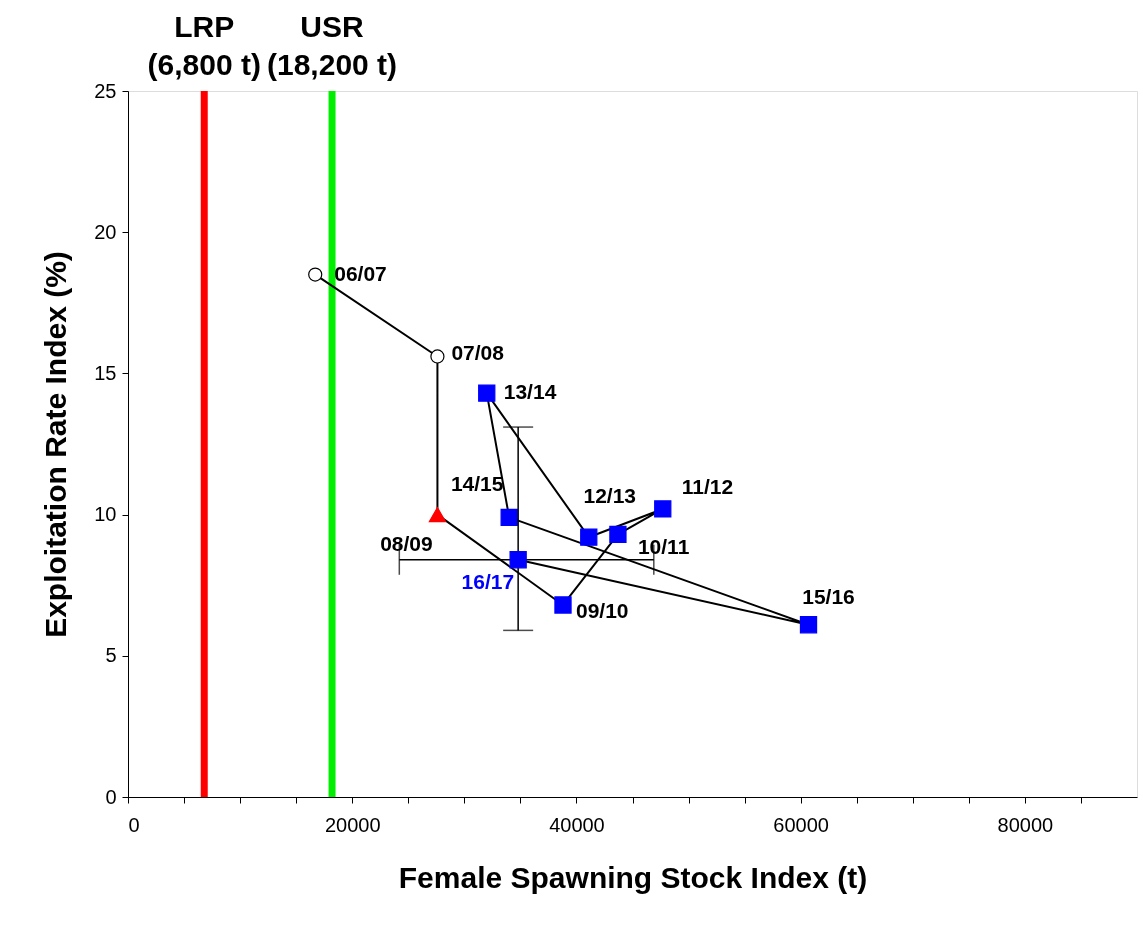 The width and height of the screenshot is (1143, 928). Describe the element at coordinates (111, 655) in the screenshot. I see `y-tick-label: 5` at that location.